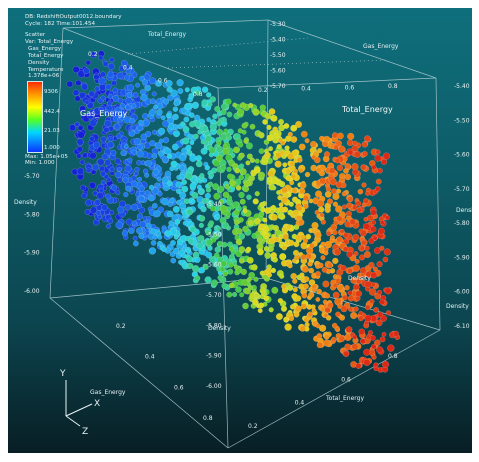 Image resolution: width=479 pixels, height=462 pixels. What do you see at coordinates (51, 92) in the screenshot?
I see `legend-tick-1: 9306` at bounding box center [51, 92].